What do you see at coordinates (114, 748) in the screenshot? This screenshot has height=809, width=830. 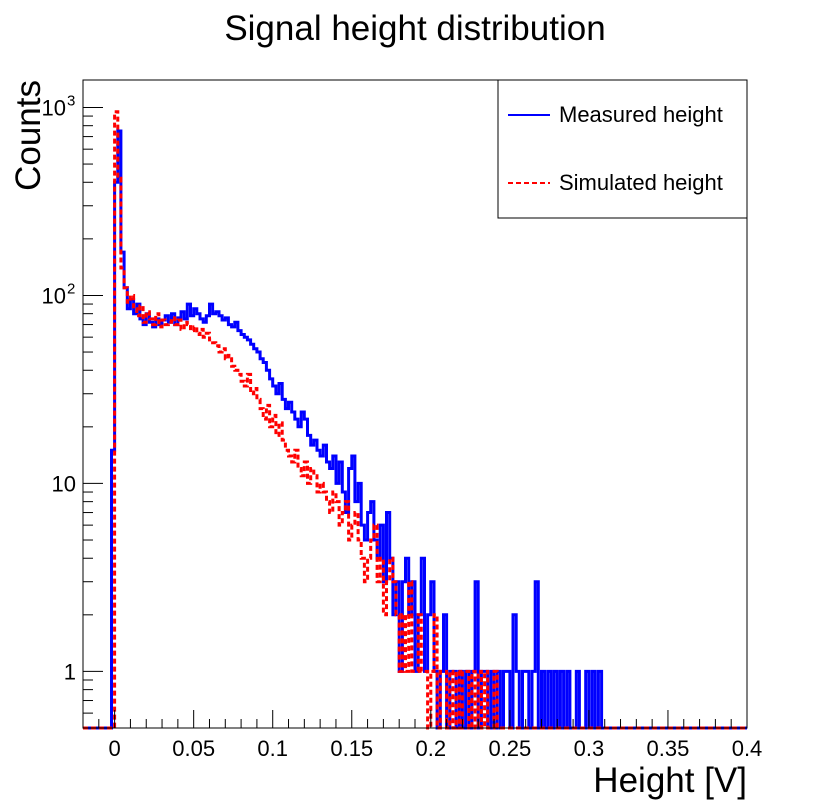 I see `x-tick-label: 0` at bounding box center [114, 748].